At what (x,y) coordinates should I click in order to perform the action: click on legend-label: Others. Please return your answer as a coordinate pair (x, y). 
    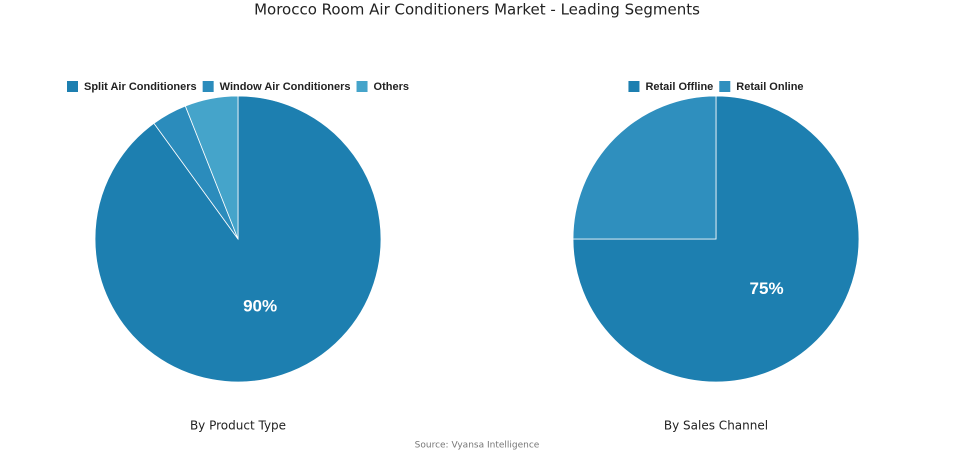
    Looking at the image, I should click on (391, 87).